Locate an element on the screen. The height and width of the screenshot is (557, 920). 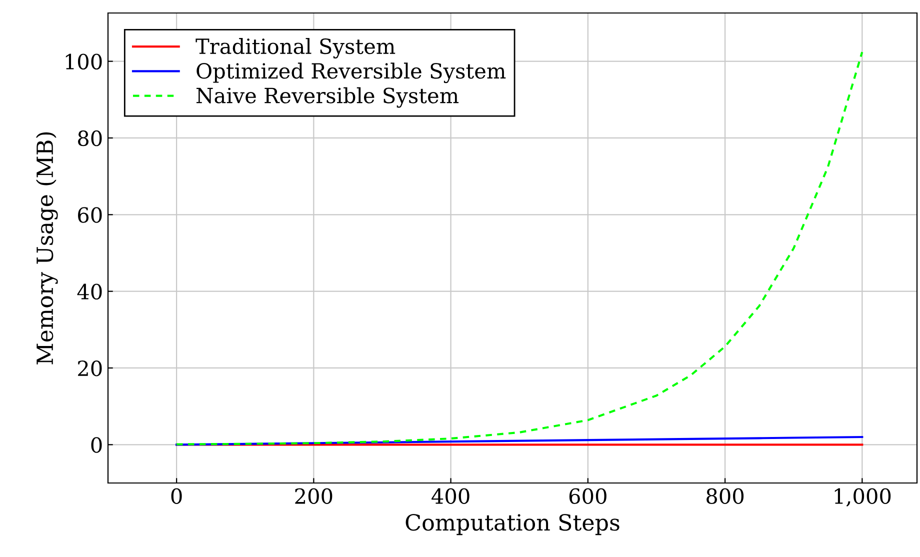
x-tick-label: 400 is located at coordinates (451, 496).